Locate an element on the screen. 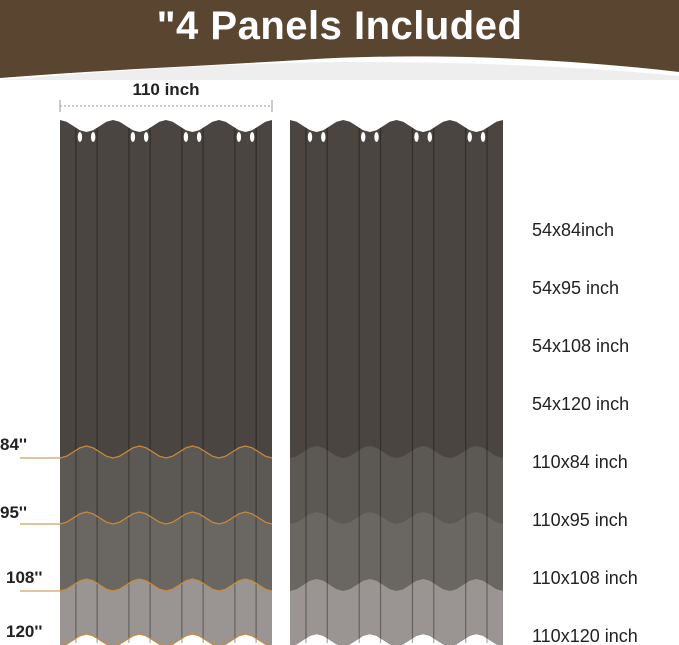  size-option: 110x95 inch is located at coordinates (580, 520).